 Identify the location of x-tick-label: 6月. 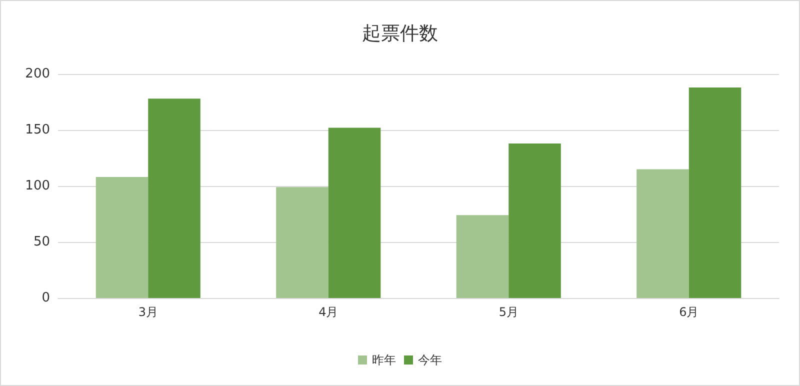
(689, 312).